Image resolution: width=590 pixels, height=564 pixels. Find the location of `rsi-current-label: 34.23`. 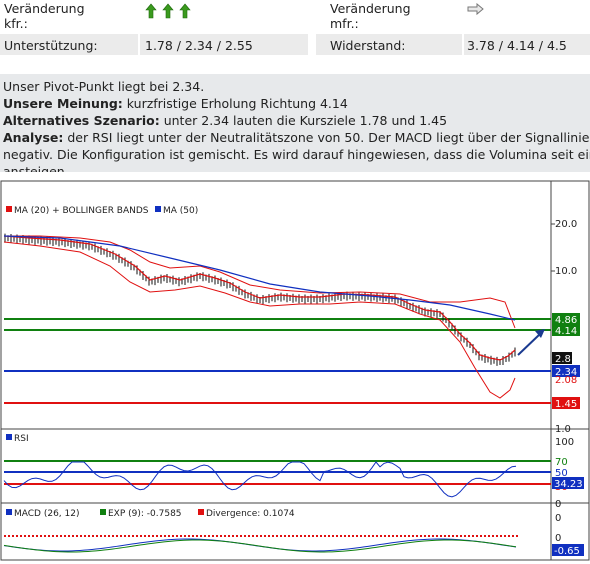

rsi-current-label: 34.23 is located at coordinates (568, 484).